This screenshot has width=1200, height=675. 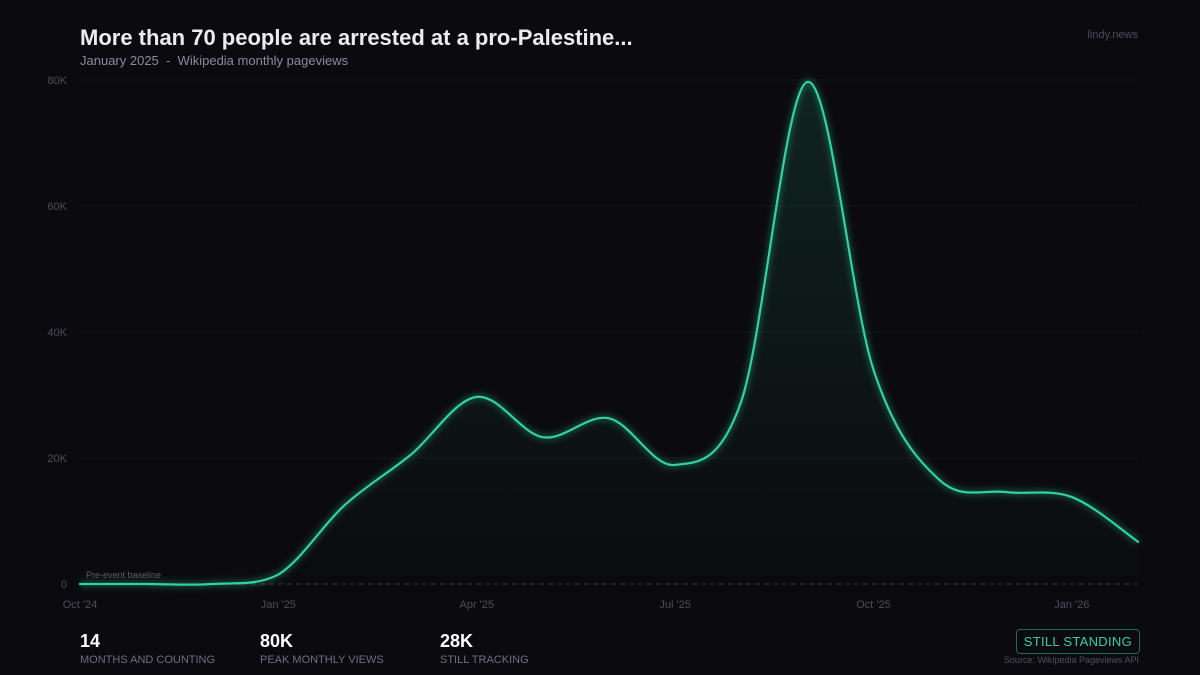 What do you see at coordinates (278, 605) in the screenshot?
I see `x-tick-label: Jan '25` at bounding box center [278, 605].